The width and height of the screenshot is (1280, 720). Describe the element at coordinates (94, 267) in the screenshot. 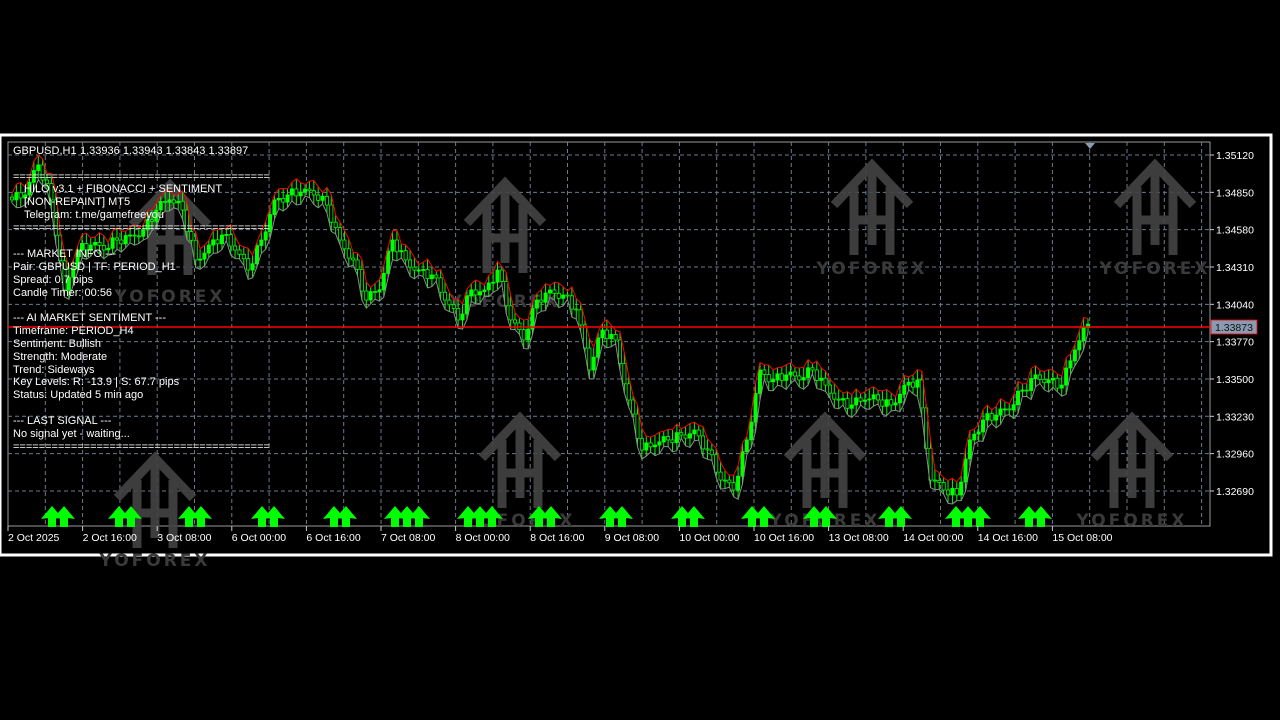

I see `pair-info: Pair: GBPUSD | TF: PERIOD_H1` at that location.